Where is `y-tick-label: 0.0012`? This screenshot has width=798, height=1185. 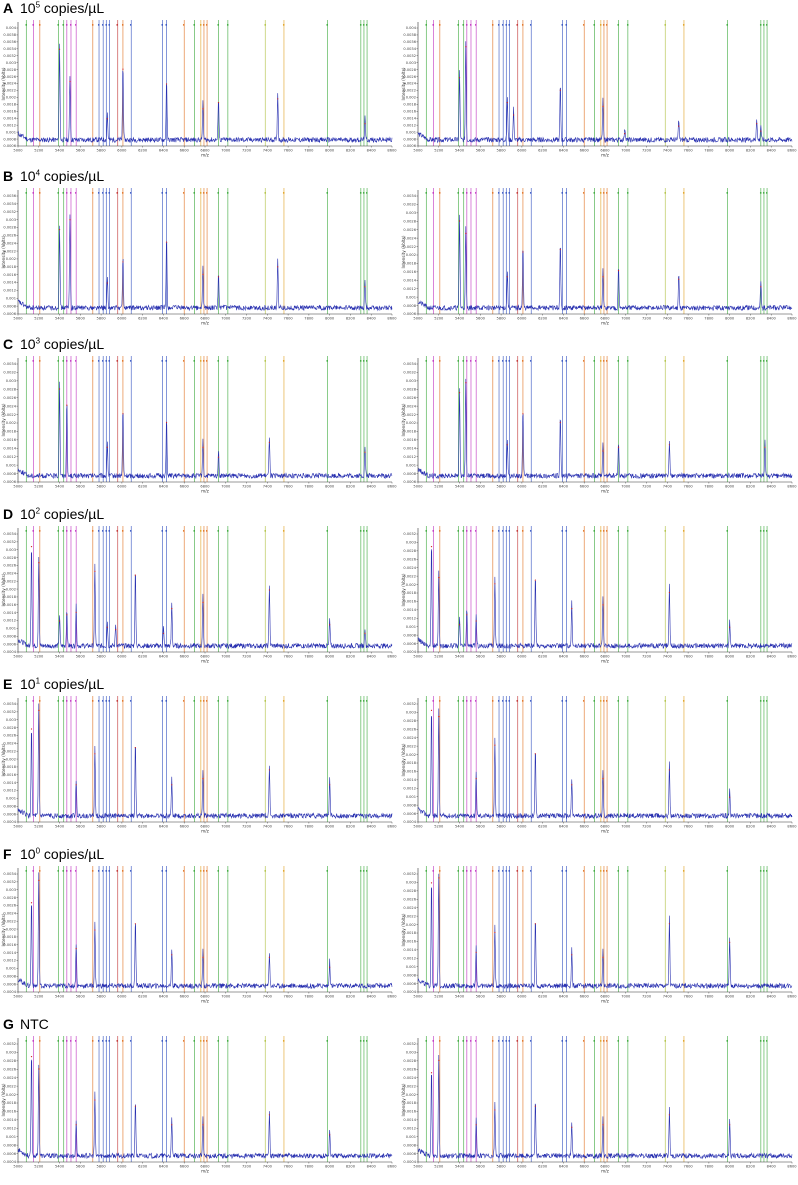
y-tick-label: 0.0012 is located at coordinates (9, 961).